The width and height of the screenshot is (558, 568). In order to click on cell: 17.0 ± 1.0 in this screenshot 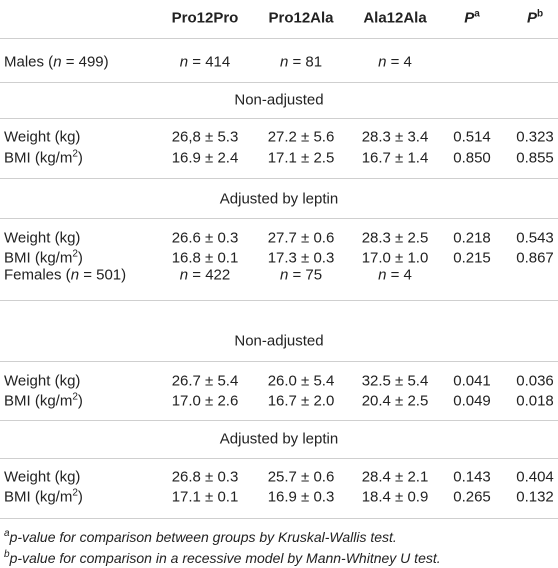, I will do `click(395, 258)`.